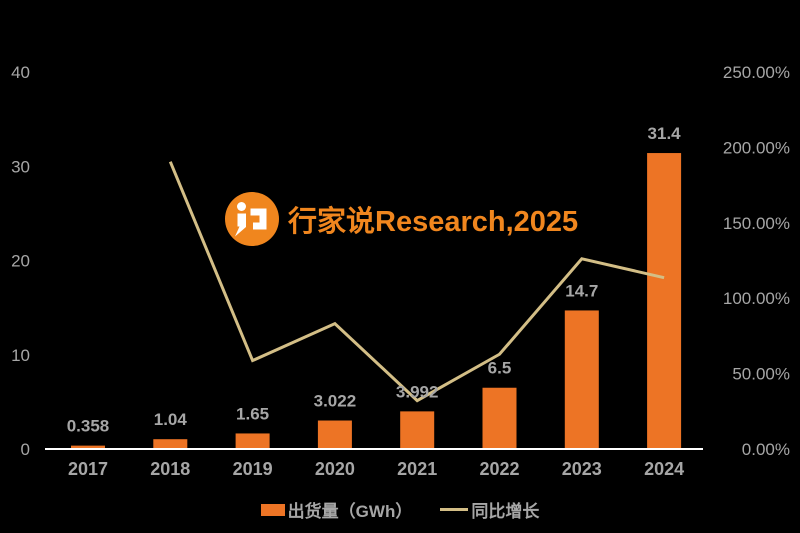 This screenshot has width=800, height=533. Describe the element at coordinates (171, 419) in the screenshot. I see `bar-value-label: 1.04` at that location.